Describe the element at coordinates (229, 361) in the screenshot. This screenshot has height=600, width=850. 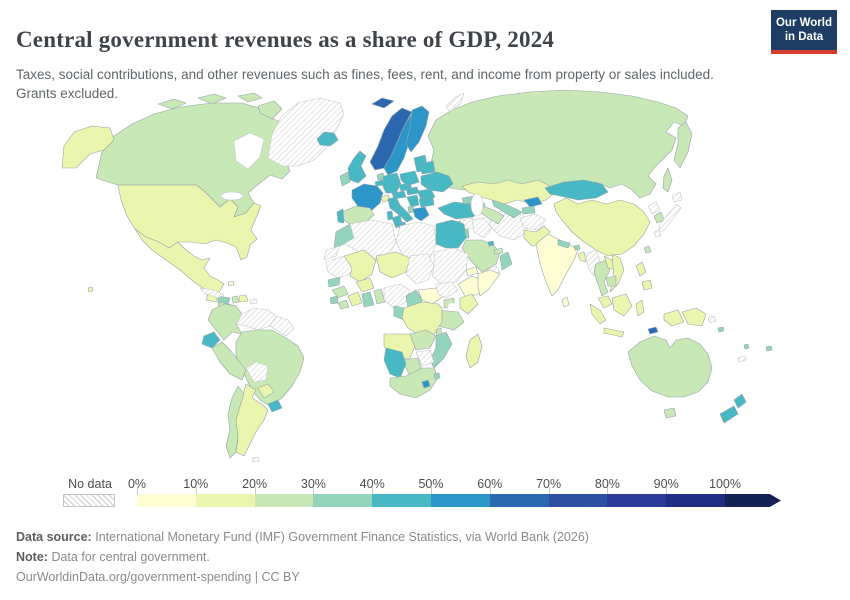
I see `country-peru` at that location.